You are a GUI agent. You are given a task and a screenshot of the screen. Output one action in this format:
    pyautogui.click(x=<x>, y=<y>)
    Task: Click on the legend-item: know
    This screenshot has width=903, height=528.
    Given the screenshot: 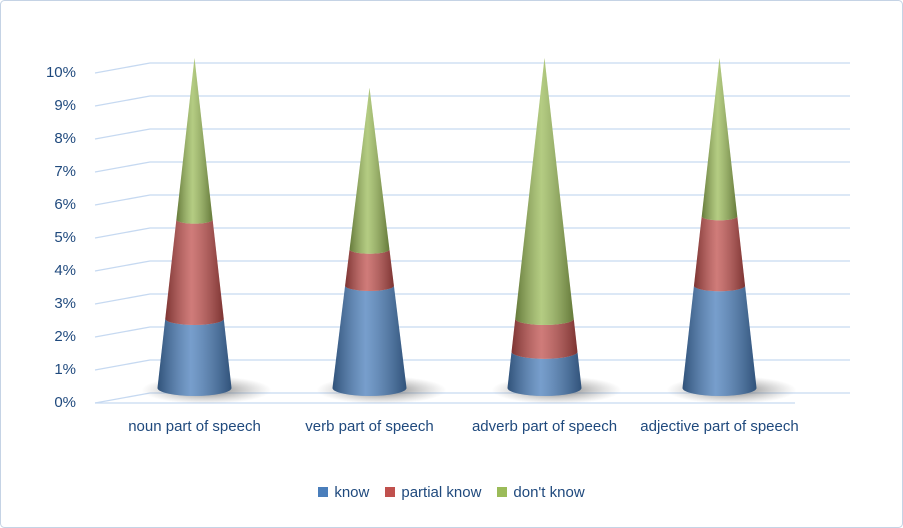 What is the action you would take?
    pyautogui.click(x=343, y=492)
    